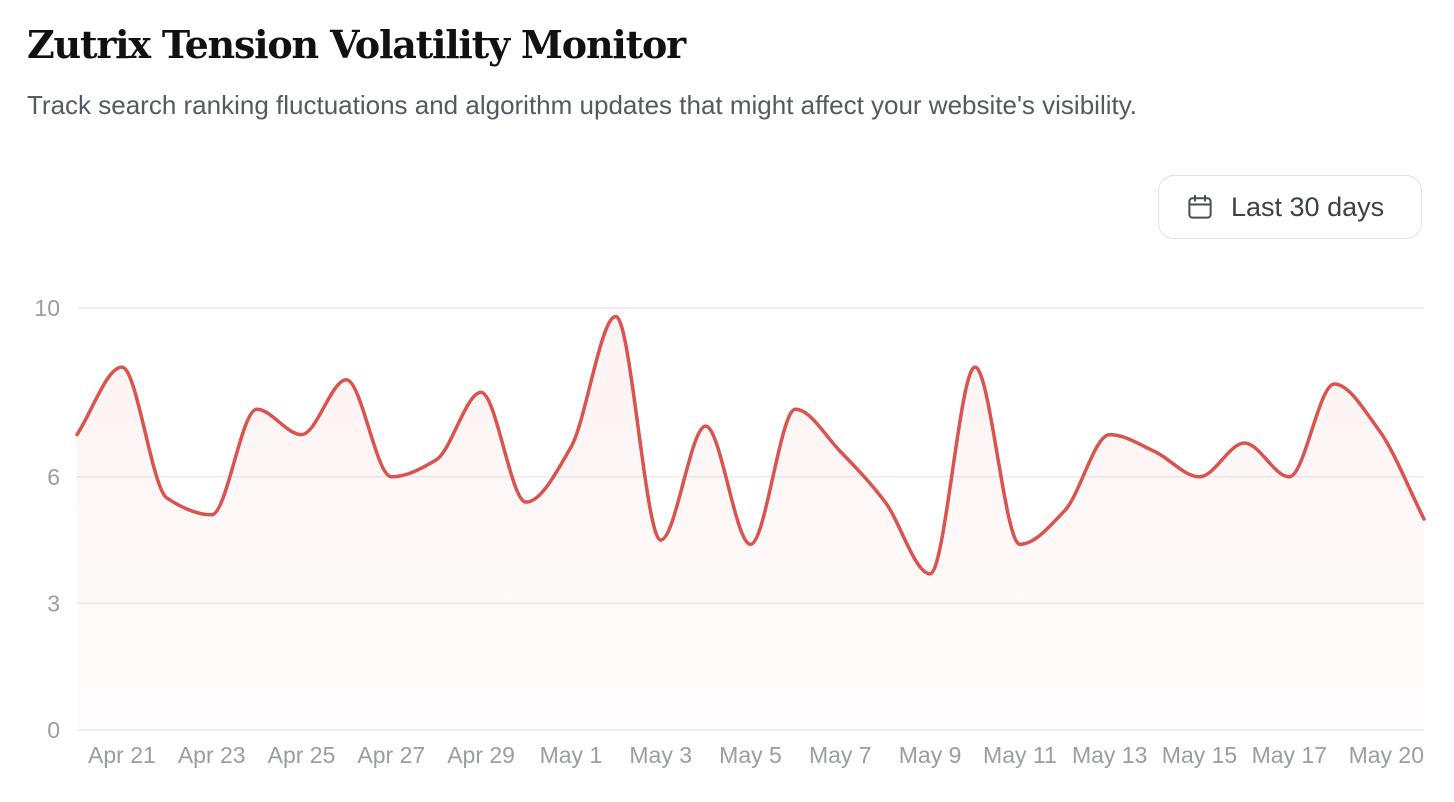  I want to click on x-tick-label: Apr 25, so click(302, 755).